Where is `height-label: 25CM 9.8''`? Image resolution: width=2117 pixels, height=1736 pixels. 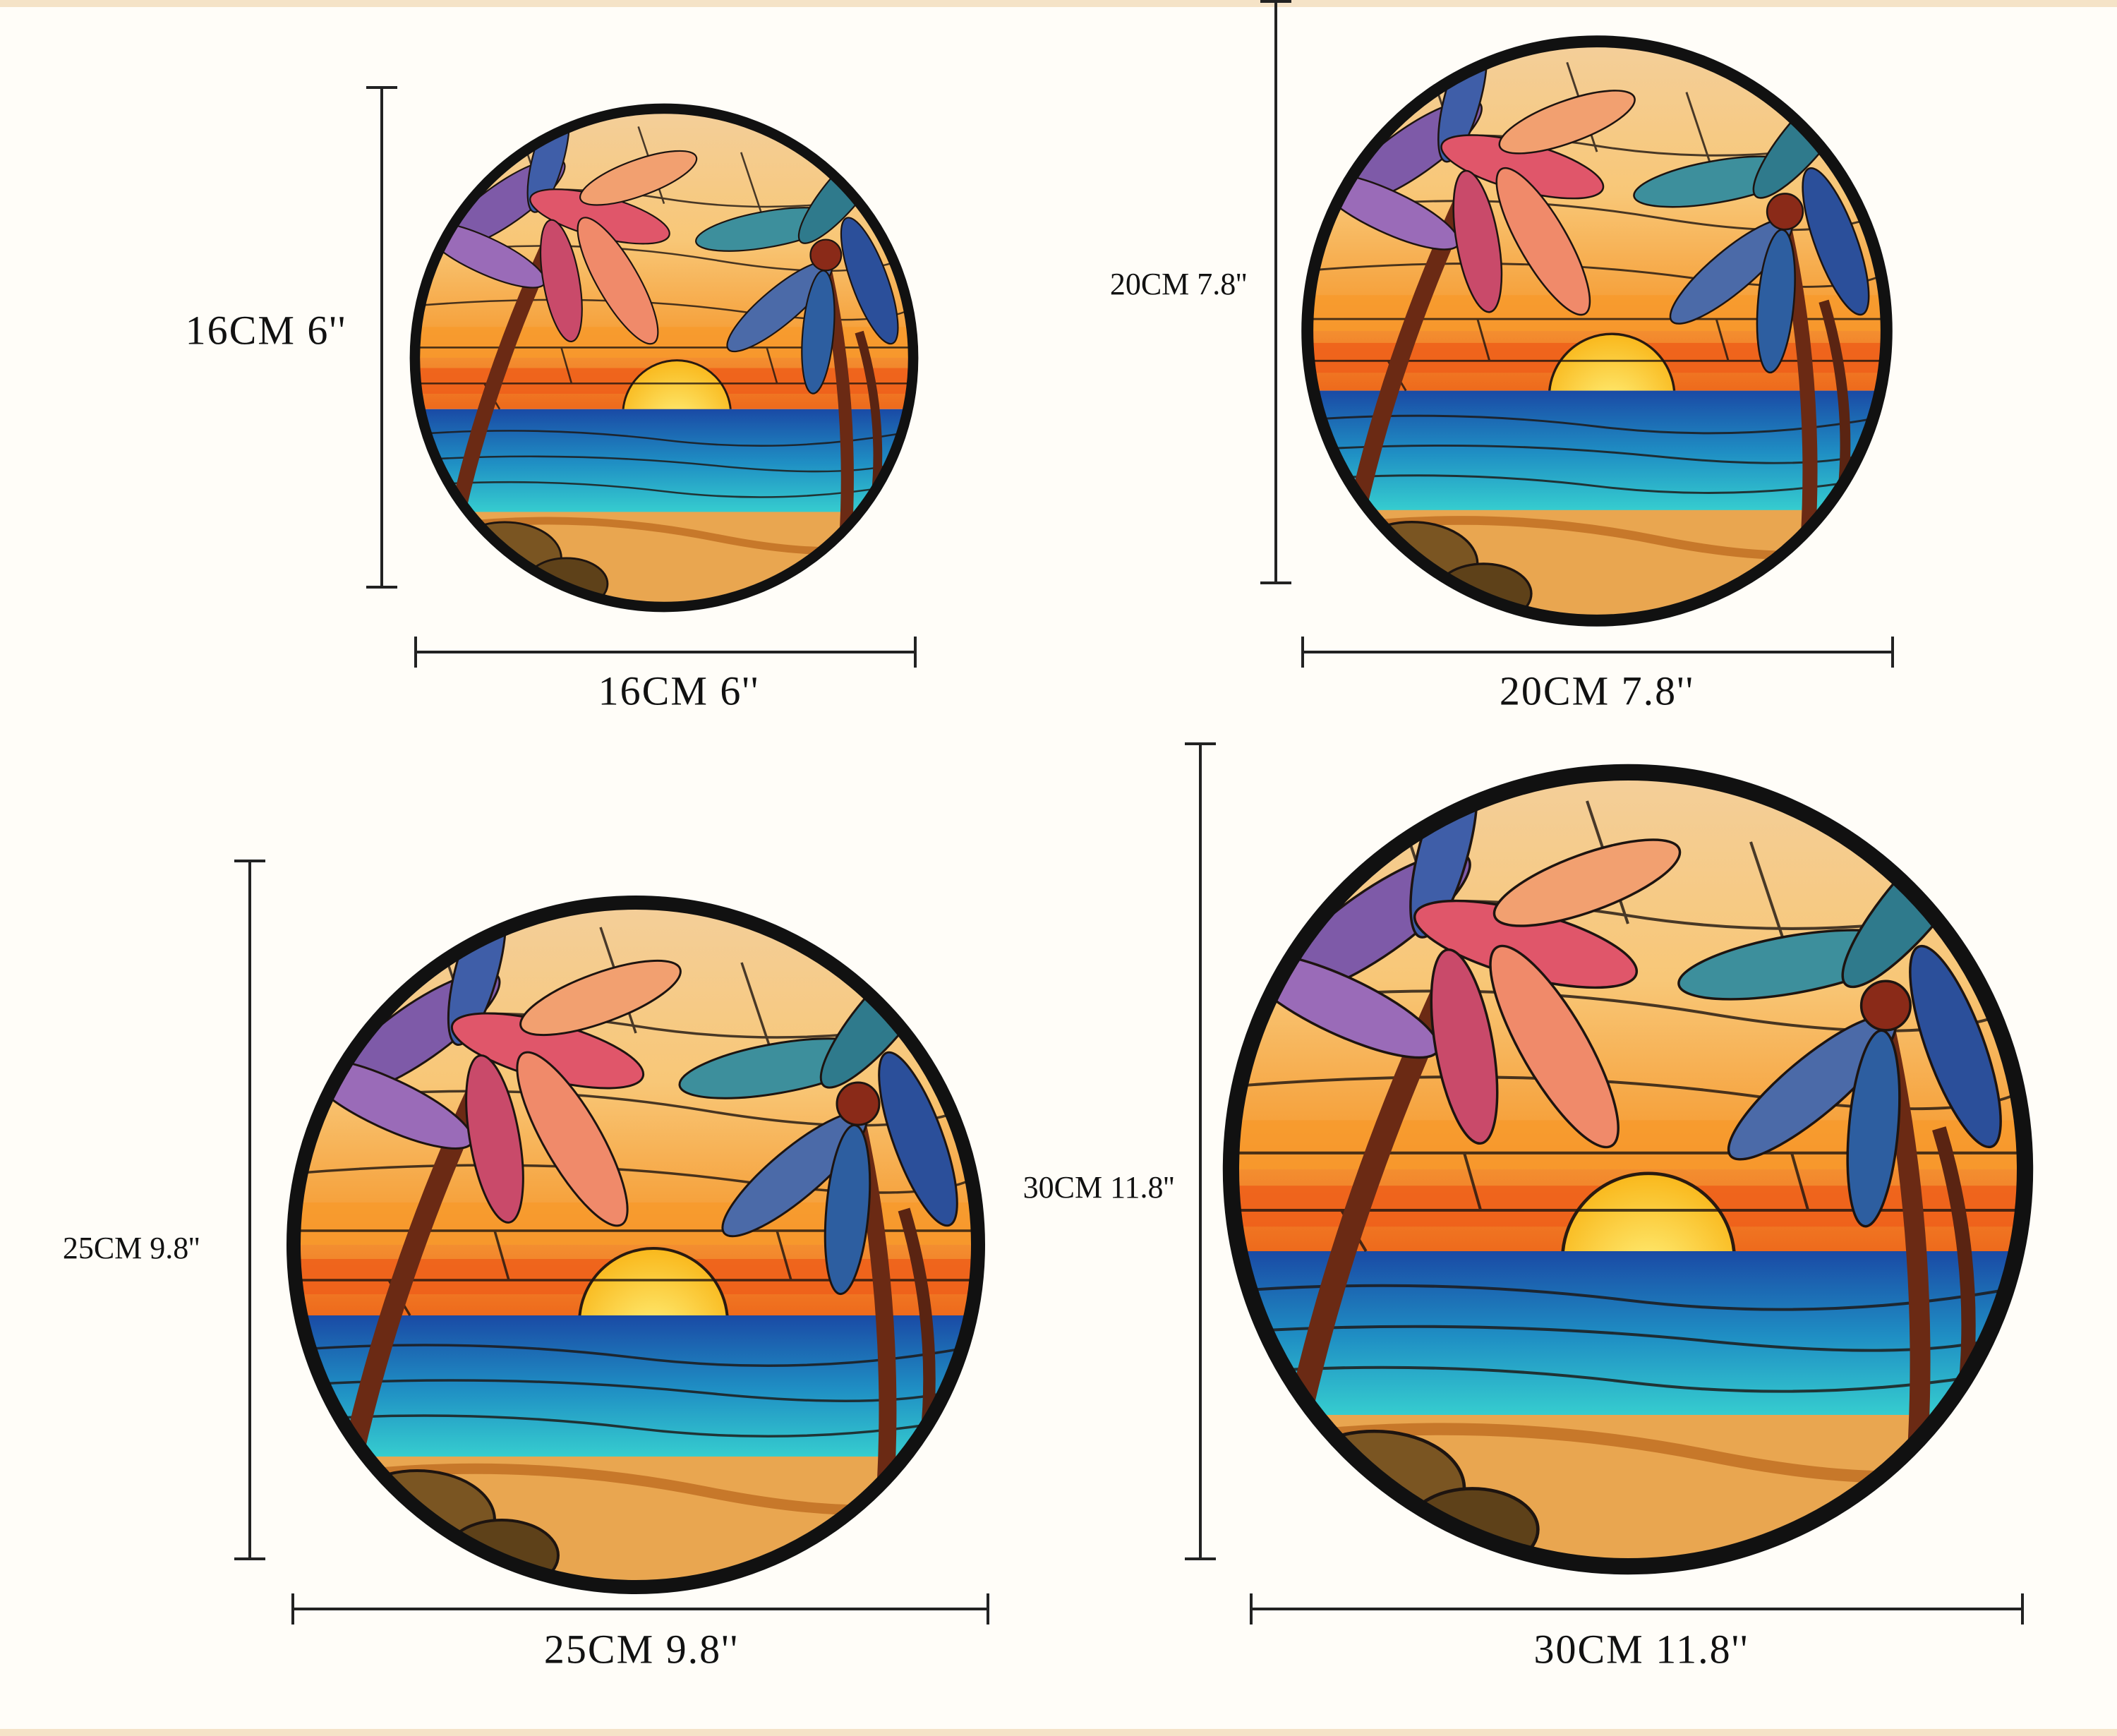
height-label: 25CM 9.8'' is located at coordinates (131, 1248).